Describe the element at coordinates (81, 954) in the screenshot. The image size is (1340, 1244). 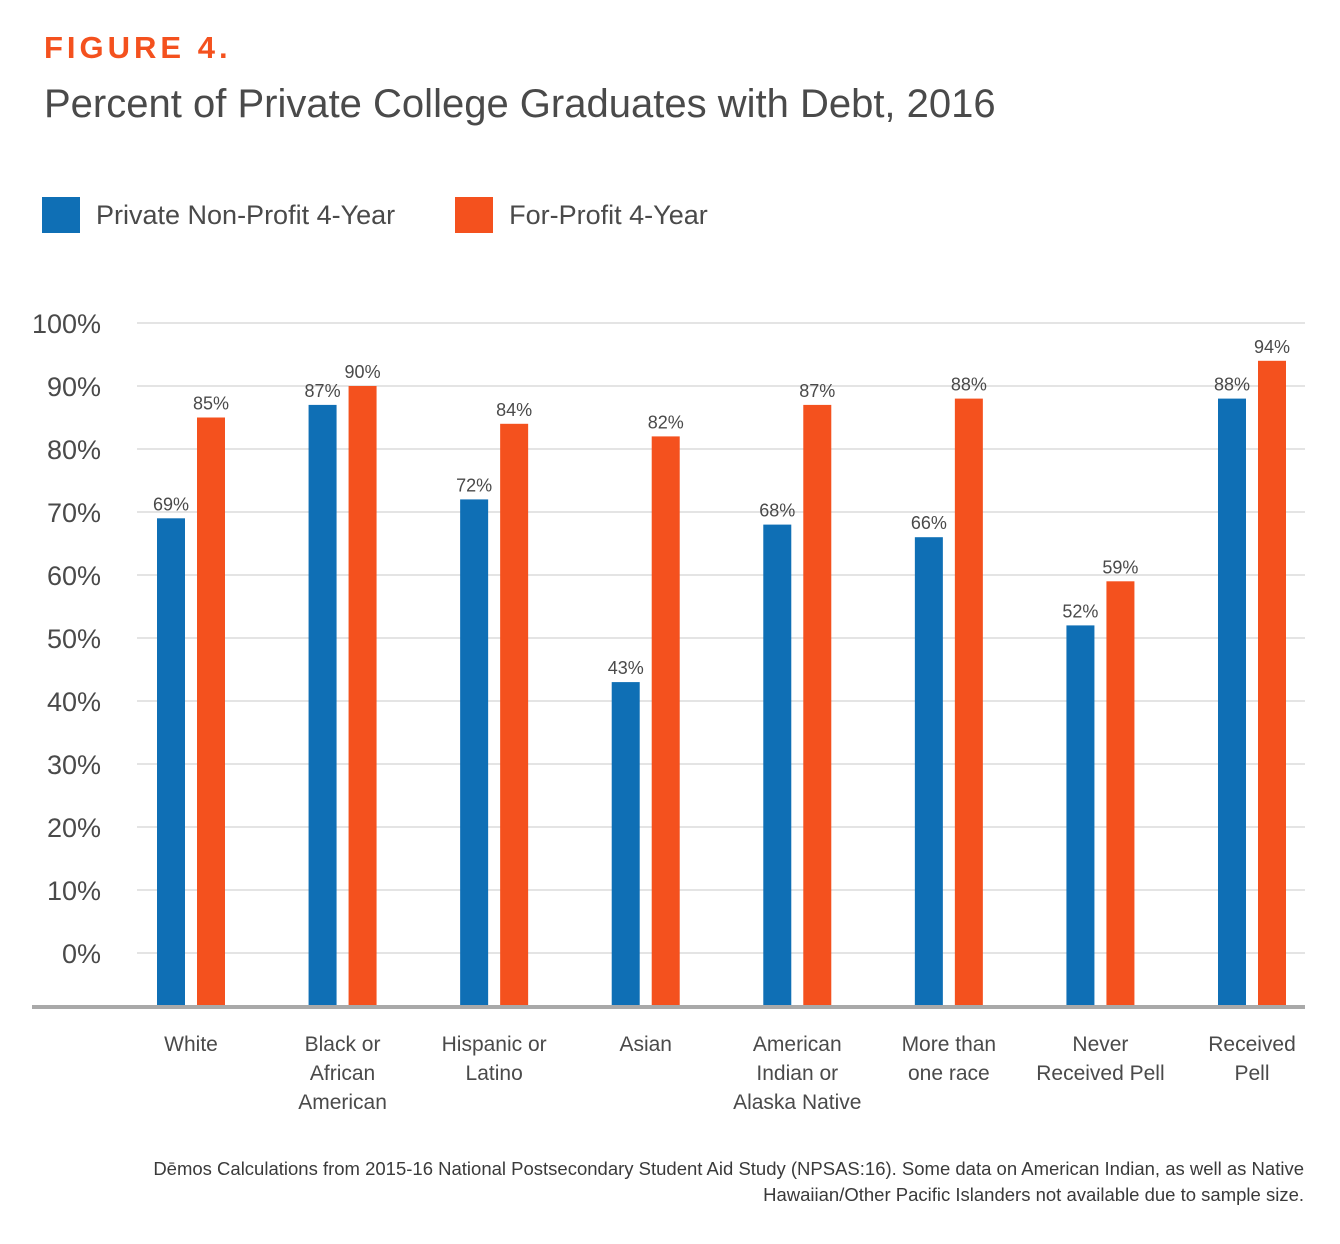
I see `y-tick-label: 0%` at that location.